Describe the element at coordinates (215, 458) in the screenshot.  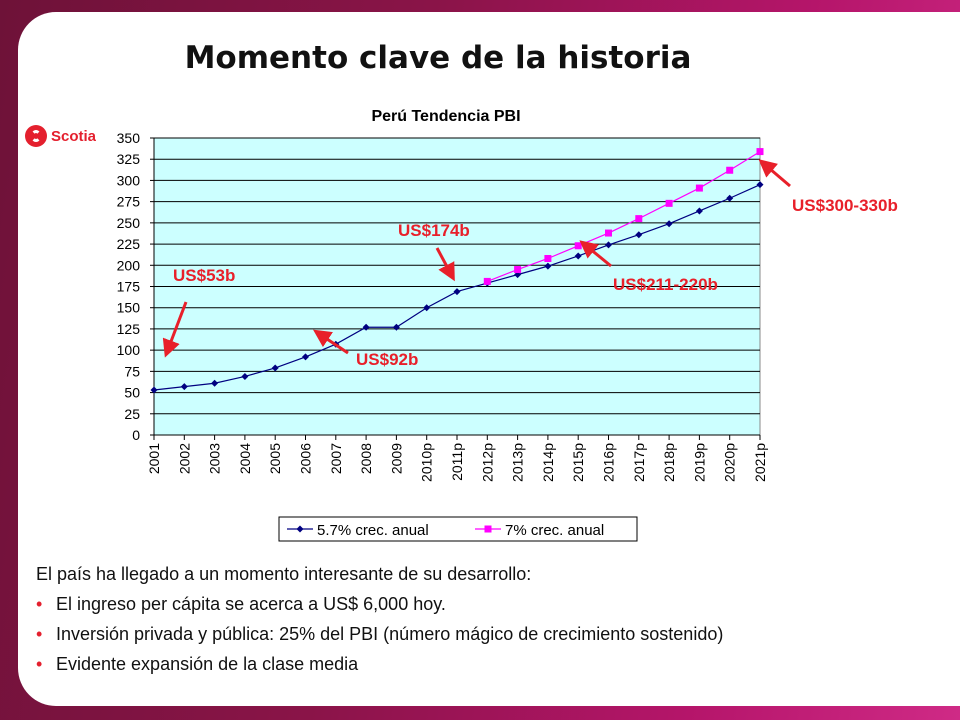
I see `x-tick-label: 2003` at that location.